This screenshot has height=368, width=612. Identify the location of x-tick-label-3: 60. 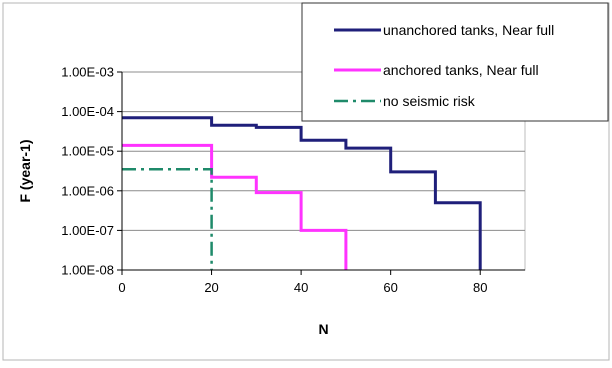
(390, 287).